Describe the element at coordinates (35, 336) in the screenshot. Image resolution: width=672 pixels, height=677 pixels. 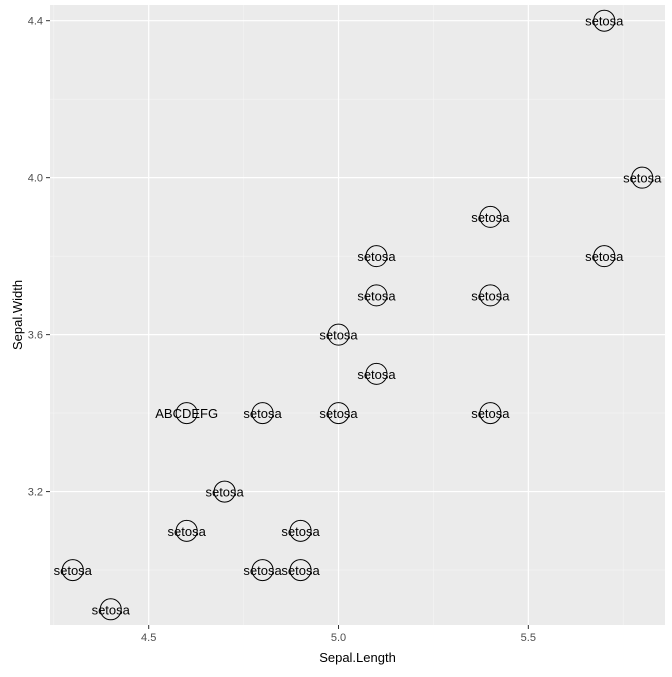
I see `y-tick-label: 3.6` at that location.